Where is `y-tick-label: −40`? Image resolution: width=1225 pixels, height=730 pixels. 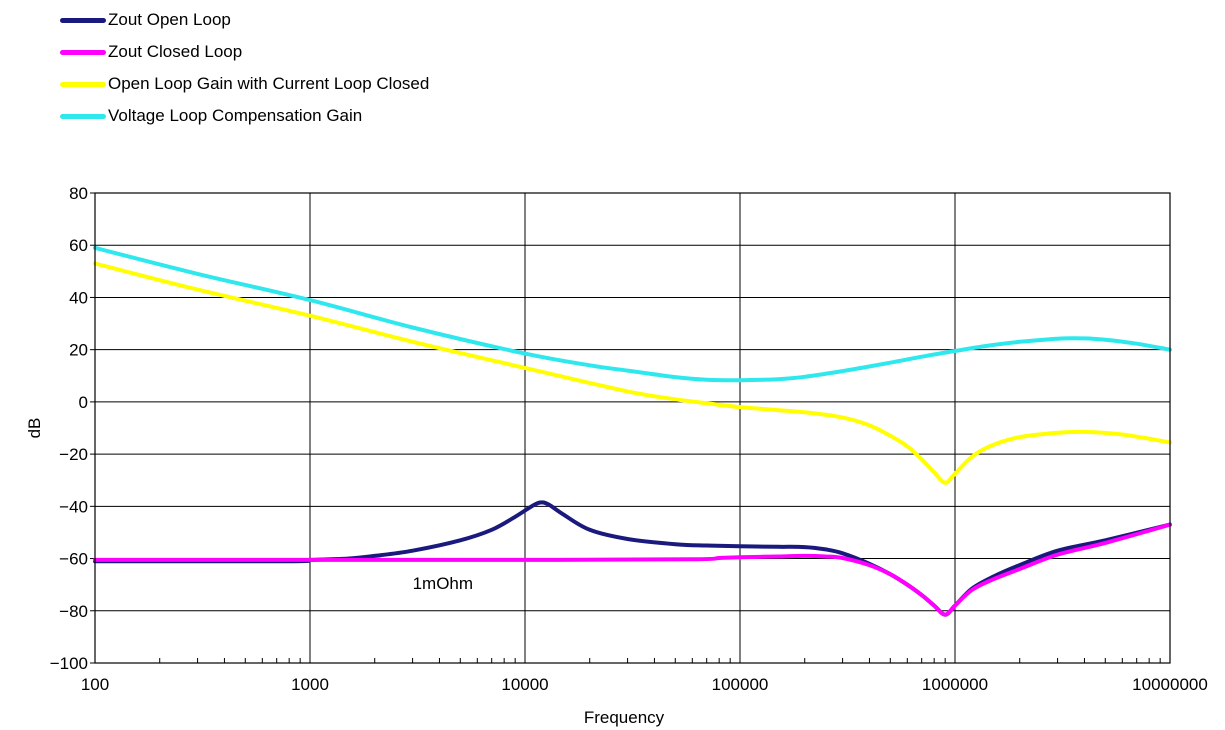 y-tick-label: −40 is located at coordinates (73, 506).